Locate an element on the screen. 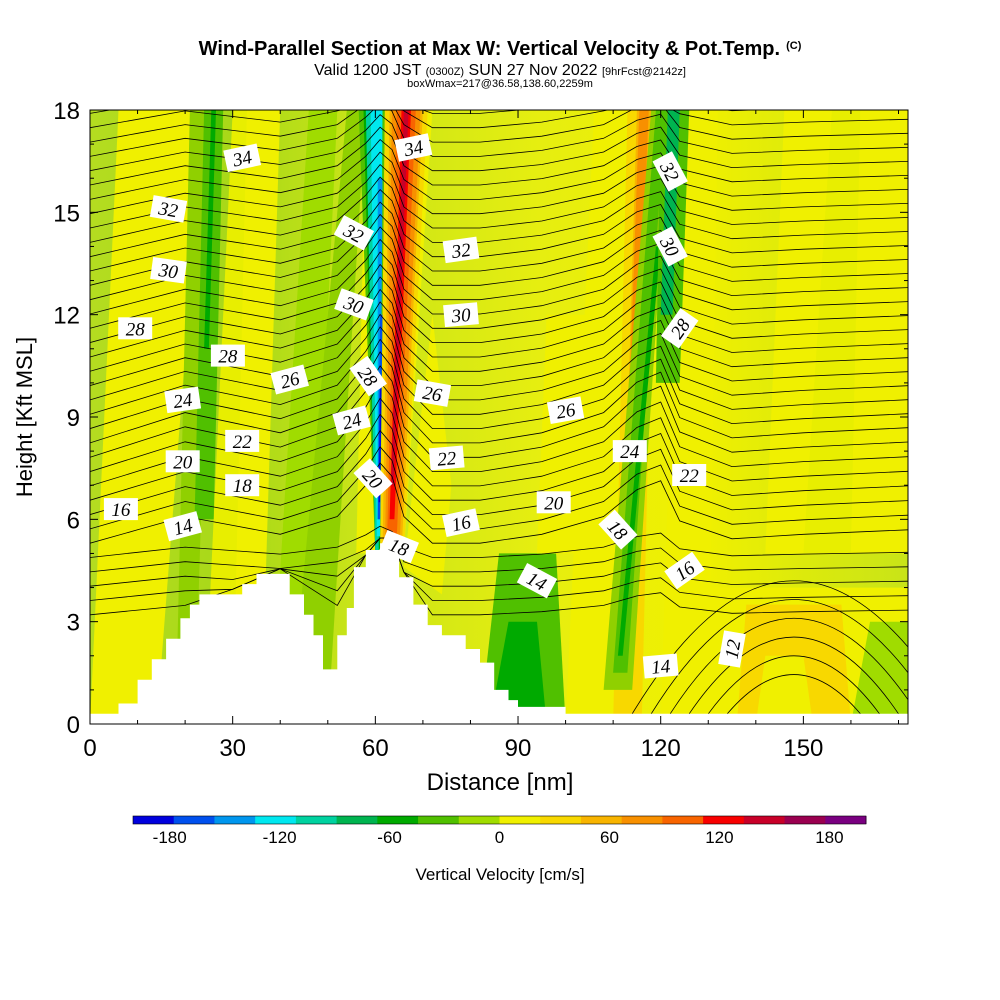  x-tick-label: 120 is located at coordinates (661, 748).